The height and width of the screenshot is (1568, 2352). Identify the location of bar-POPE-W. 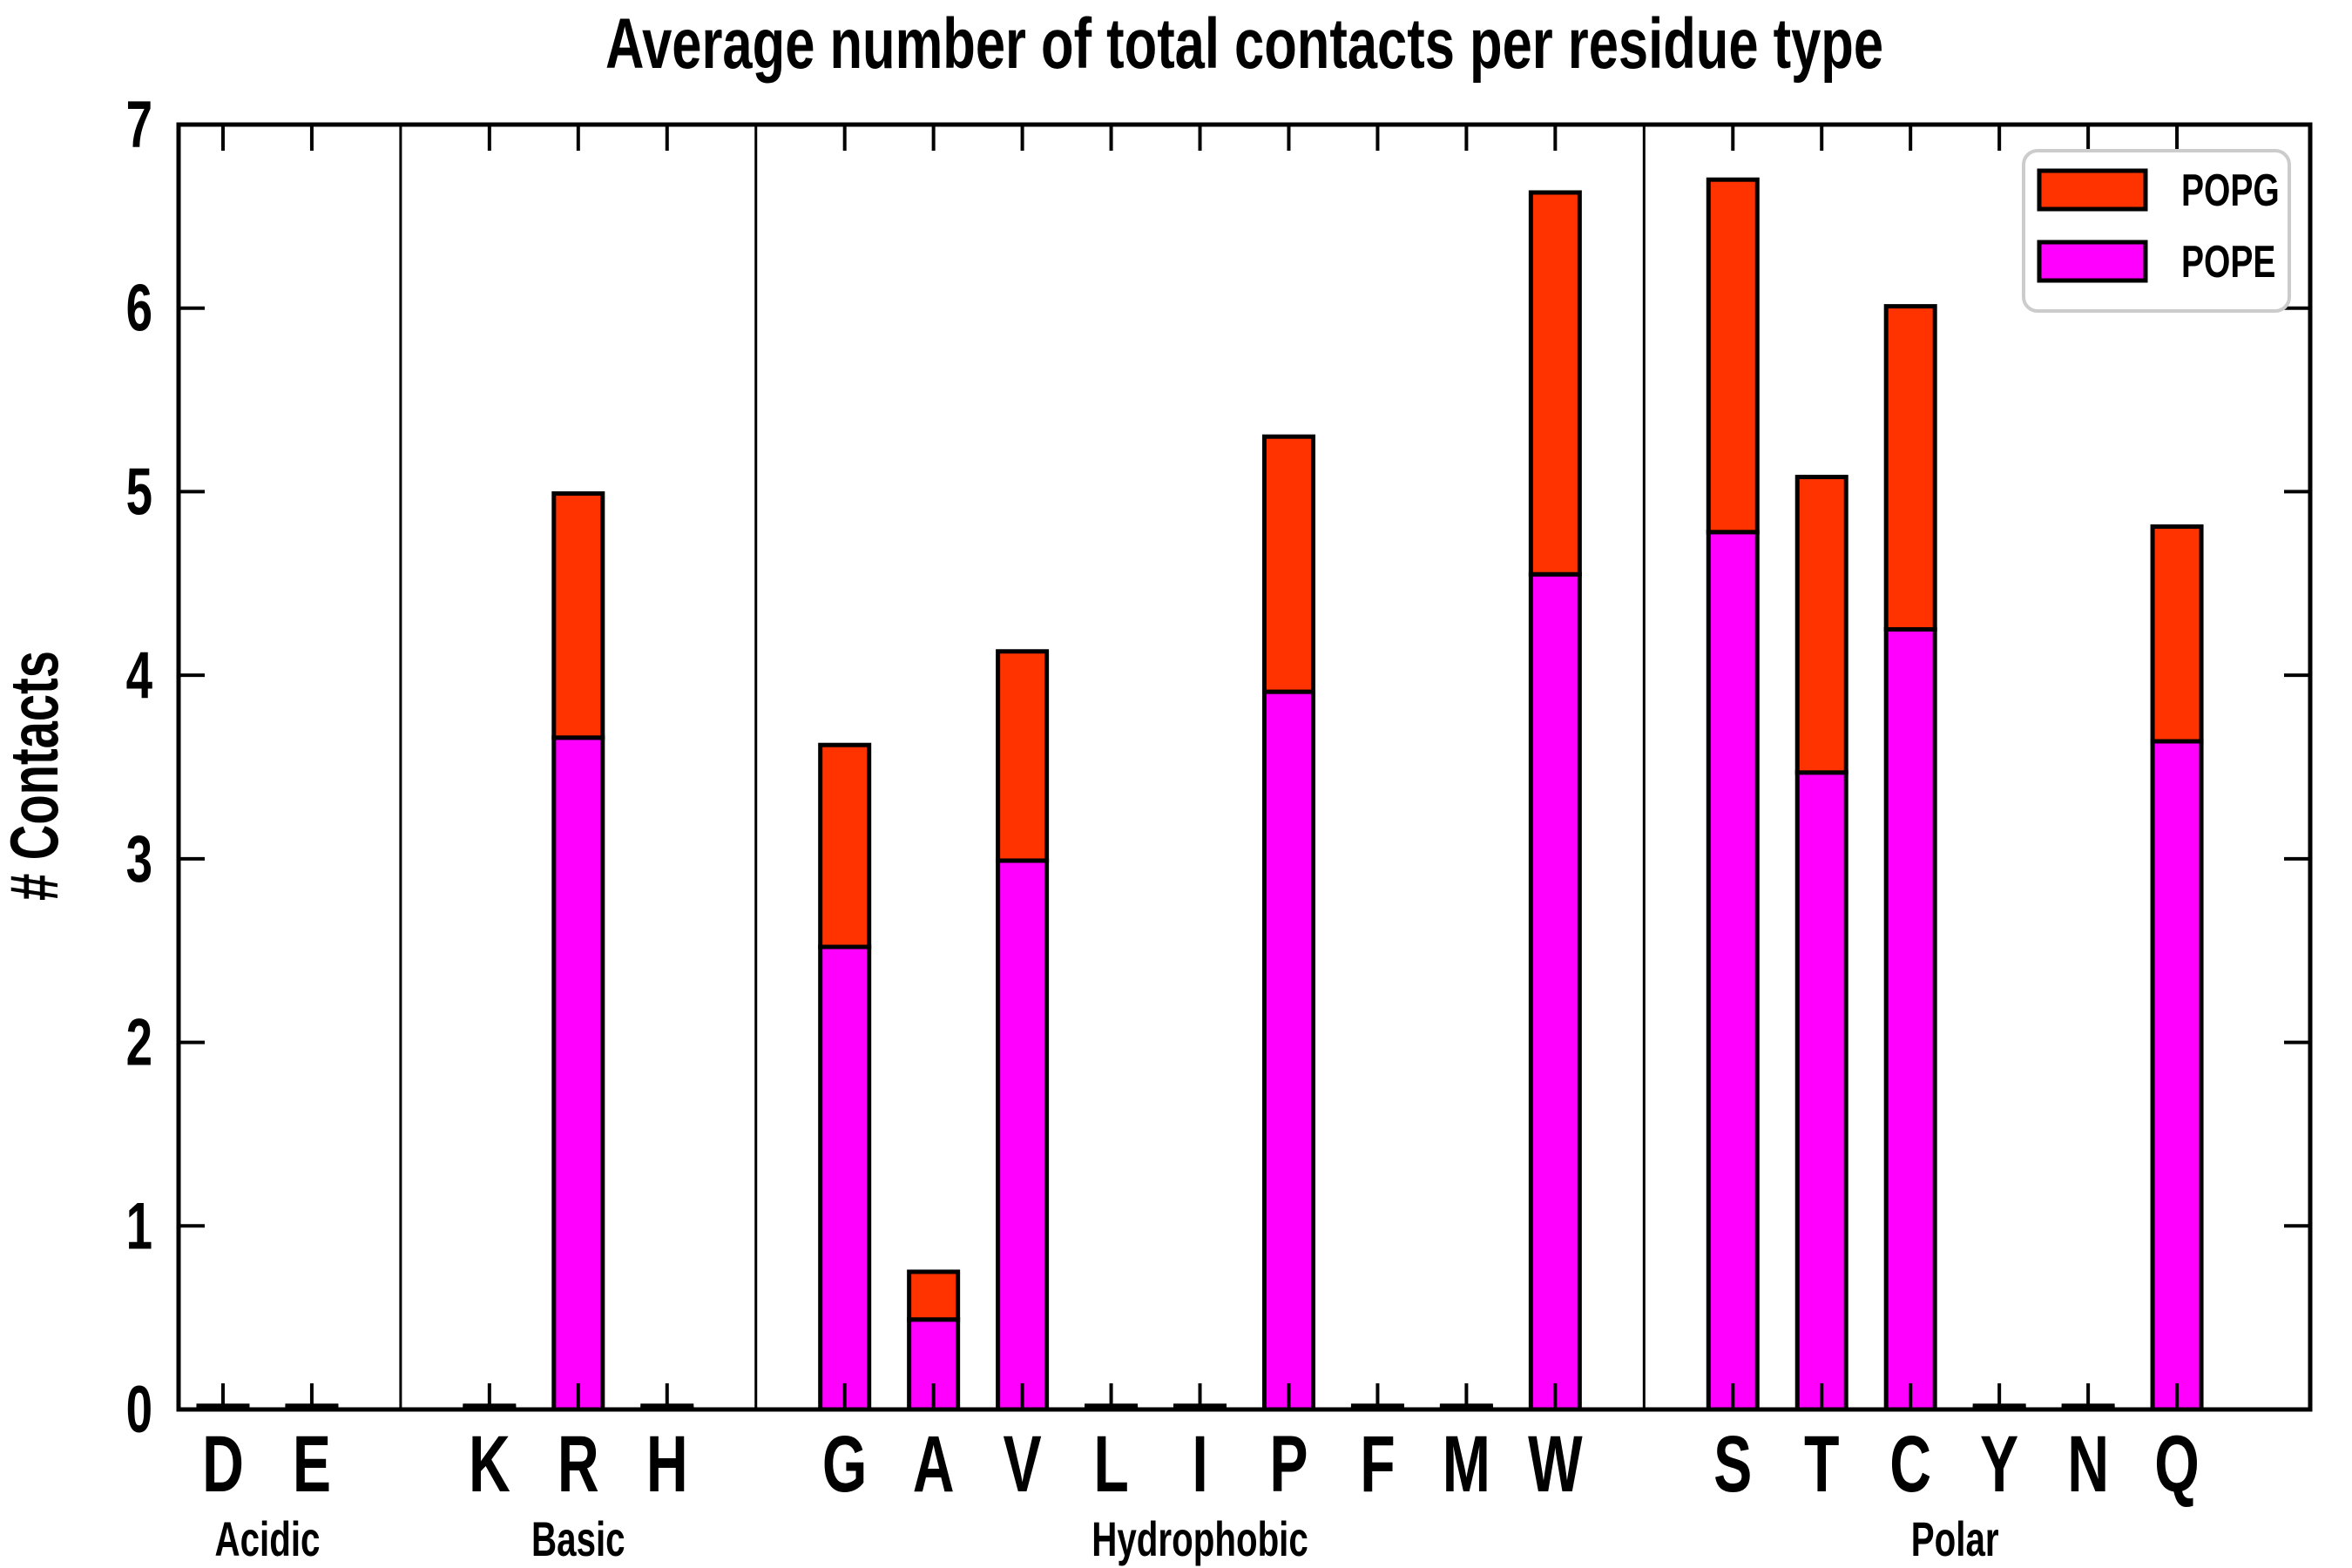
(1555, 992).